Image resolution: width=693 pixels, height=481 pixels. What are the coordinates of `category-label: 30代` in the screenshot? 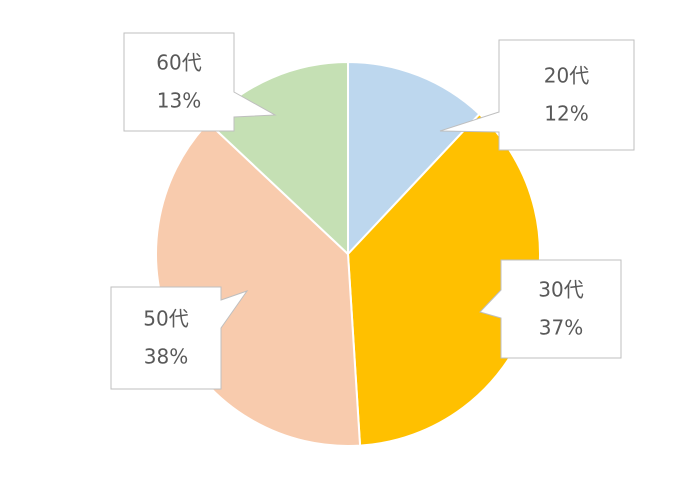 It's located at (560, 290).